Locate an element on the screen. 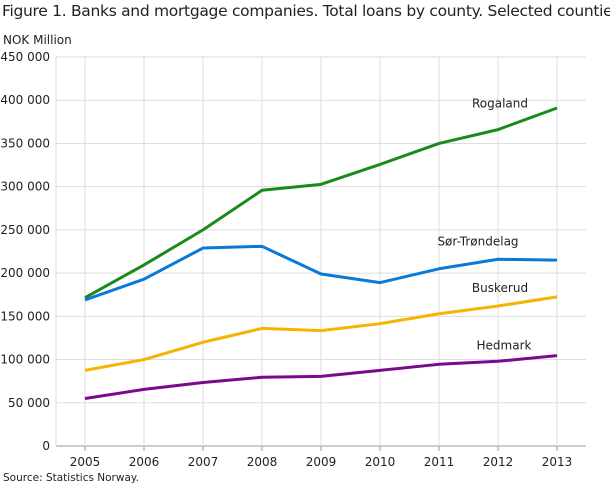 The height and width of the screenshot is (488, 610). x-tick-label: 2011 is located at coordinates (439, 462).